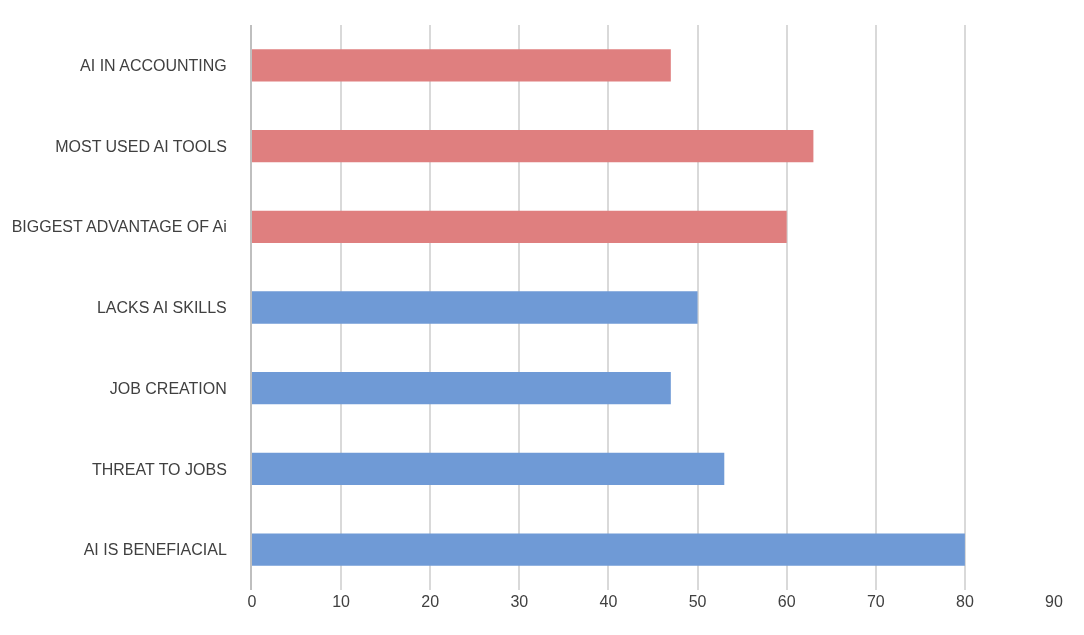 The height and width of the screenshot is (635, 1084). I want to click on x-tick-label: 50, so click(697, 601).